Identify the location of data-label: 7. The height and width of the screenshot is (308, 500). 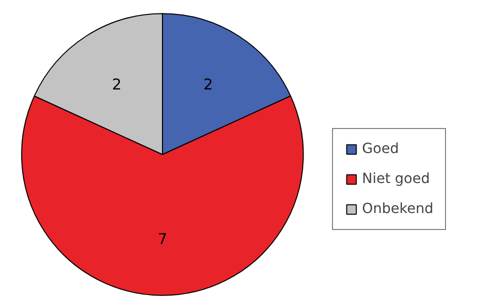
(163, 239).